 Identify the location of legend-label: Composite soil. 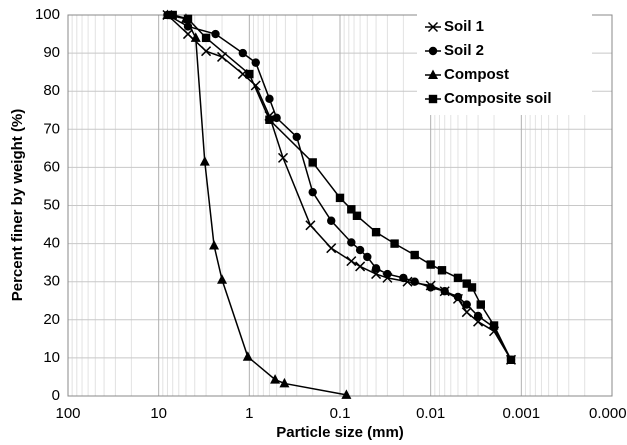
(498, 98).